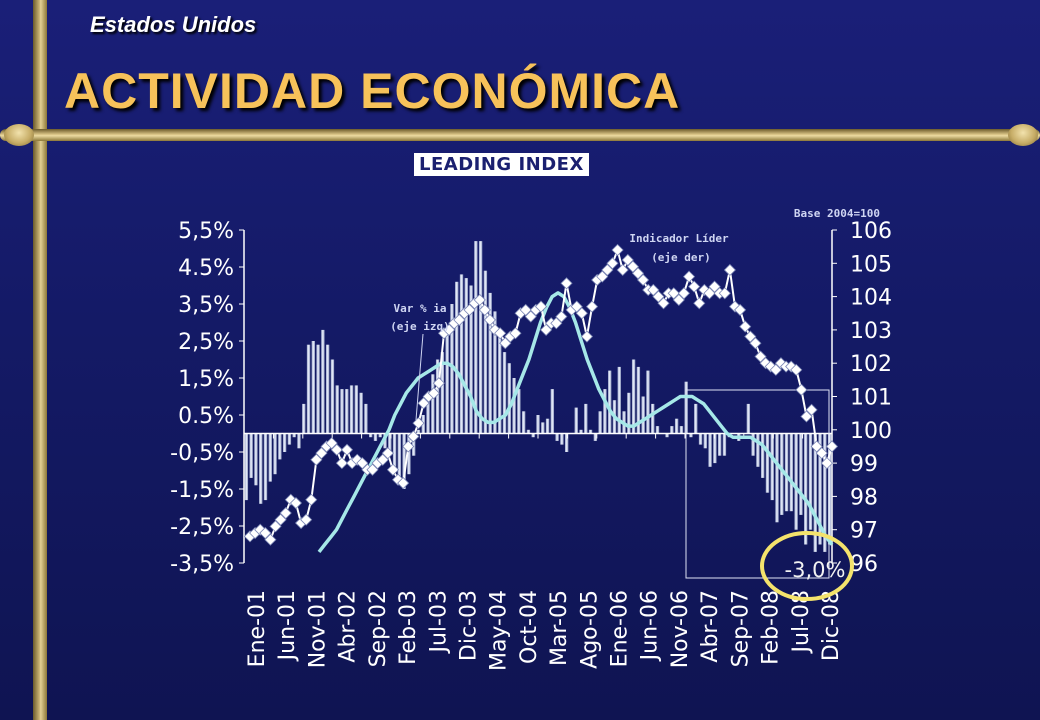 This screenshot has width=1040, height=720. What do you see at coordinates (771, 627) in the screenshot?
I see `x-tick-label: Feb-08` at bounding box center [771, 627].